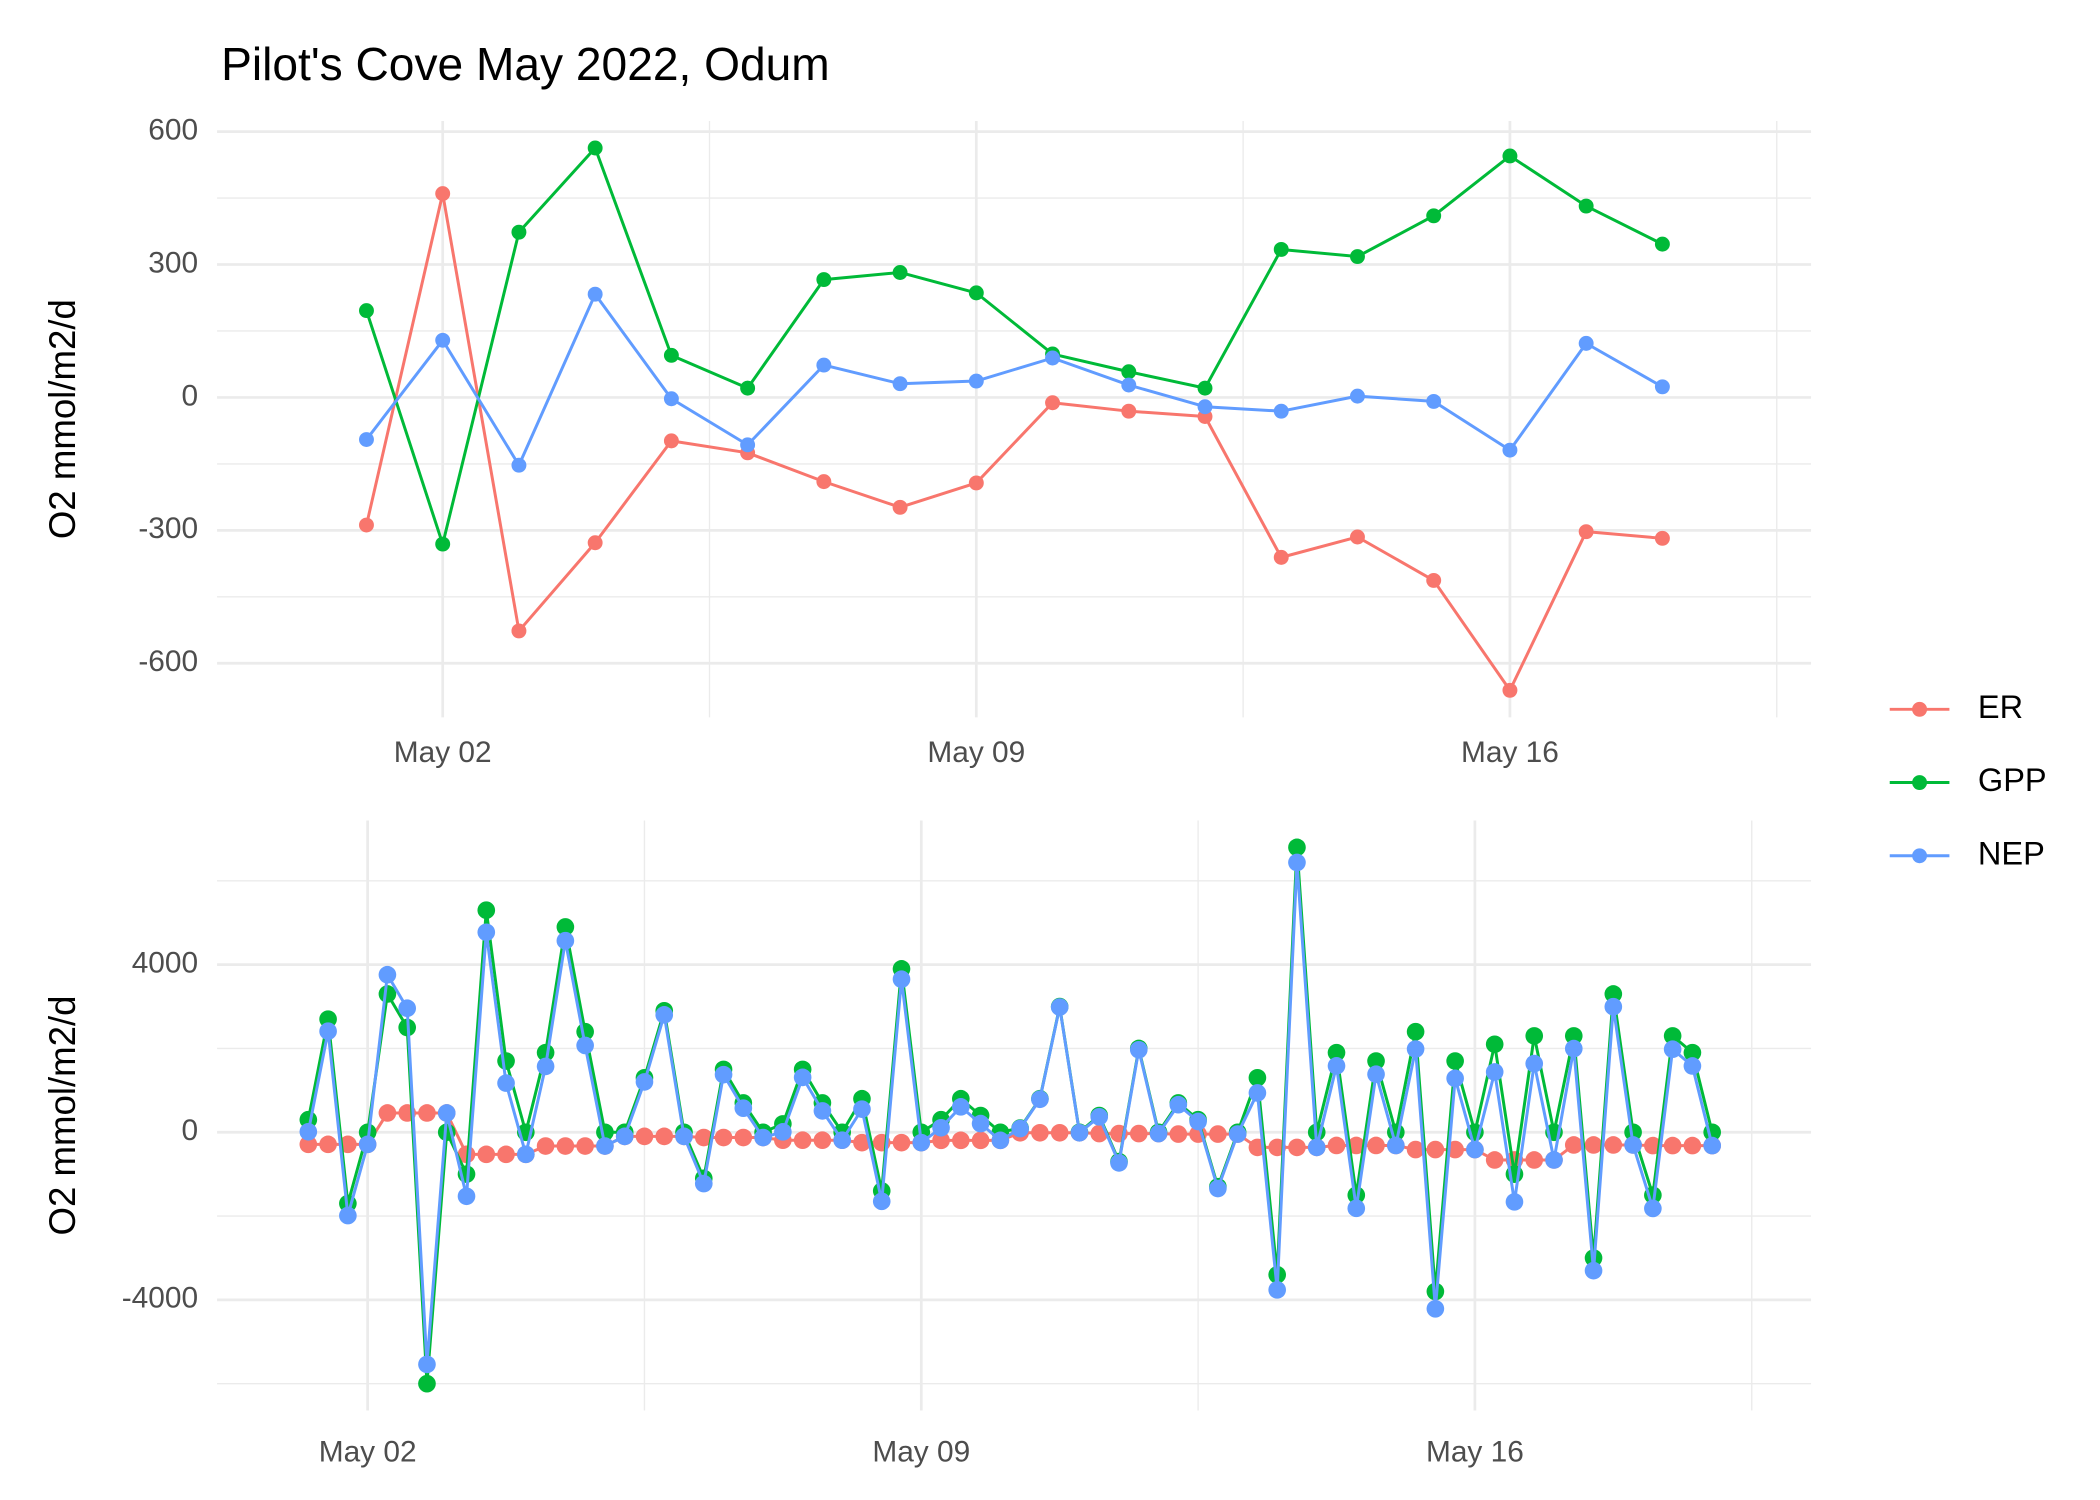 This screenshot has height=1500, width=2100. What do you see at coordinates (62, 1115) in the screenshot?
I see `y-axis-label: O2 mmol/m2/d` at bounding box center [62, 1115].